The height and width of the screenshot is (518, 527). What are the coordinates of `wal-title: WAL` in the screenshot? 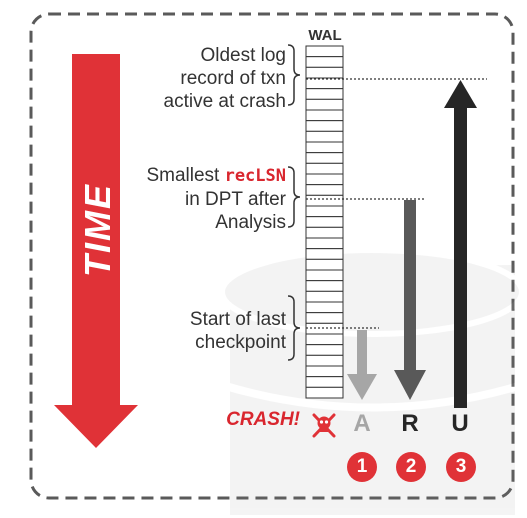 It's located at (325, 35).